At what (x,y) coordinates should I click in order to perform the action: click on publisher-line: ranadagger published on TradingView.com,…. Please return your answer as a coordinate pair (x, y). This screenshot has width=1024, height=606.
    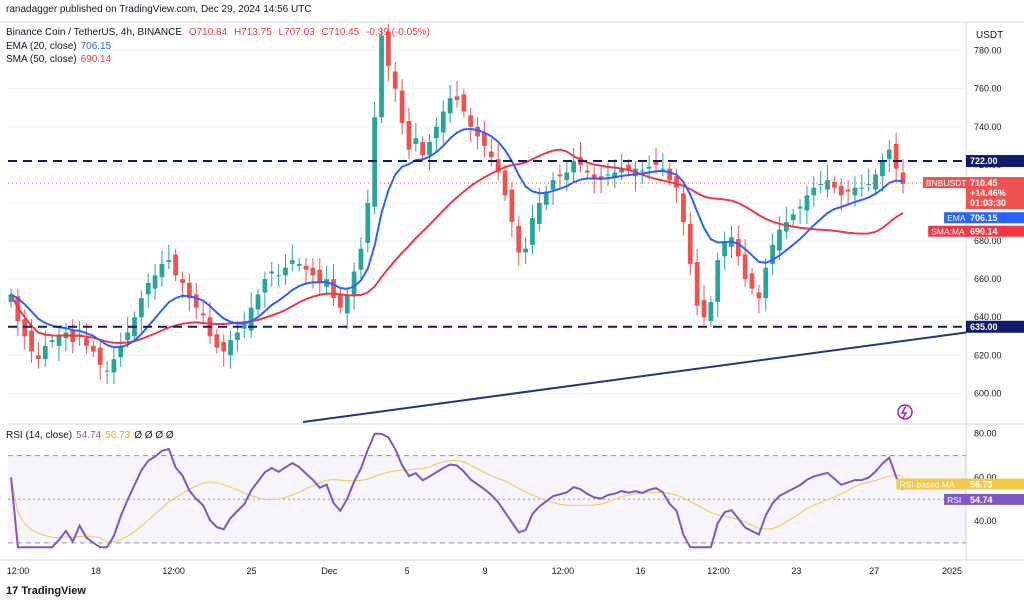
    Looking at the image, I should click on (159, 9).